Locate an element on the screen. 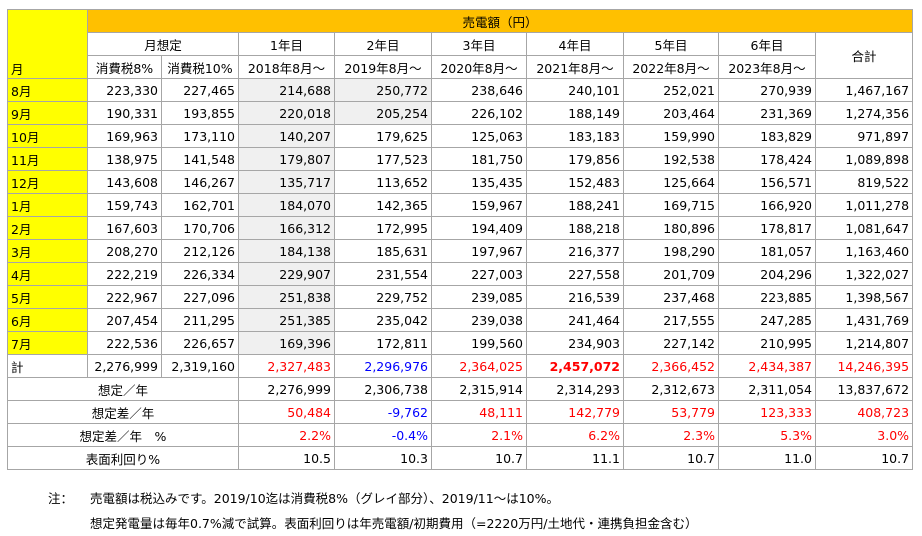 The width and height of the screenshot is (922, 536). value-cell: 1,089,898 is located at coordinates (864, 159).